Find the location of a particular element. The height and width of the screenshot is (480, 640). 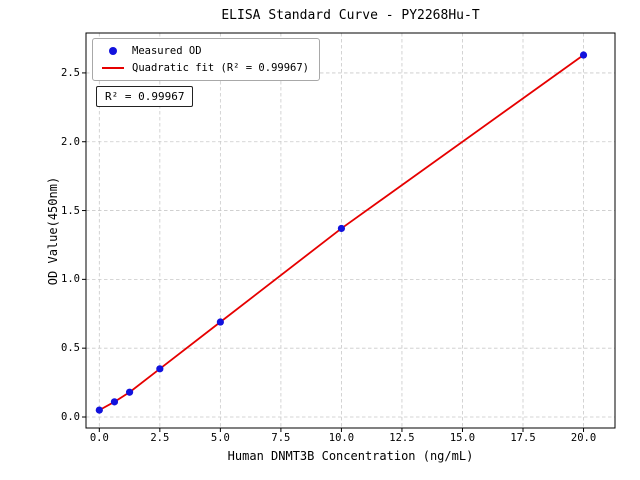

x-tick-label: 7.5 is located at coordinates (281, 438).